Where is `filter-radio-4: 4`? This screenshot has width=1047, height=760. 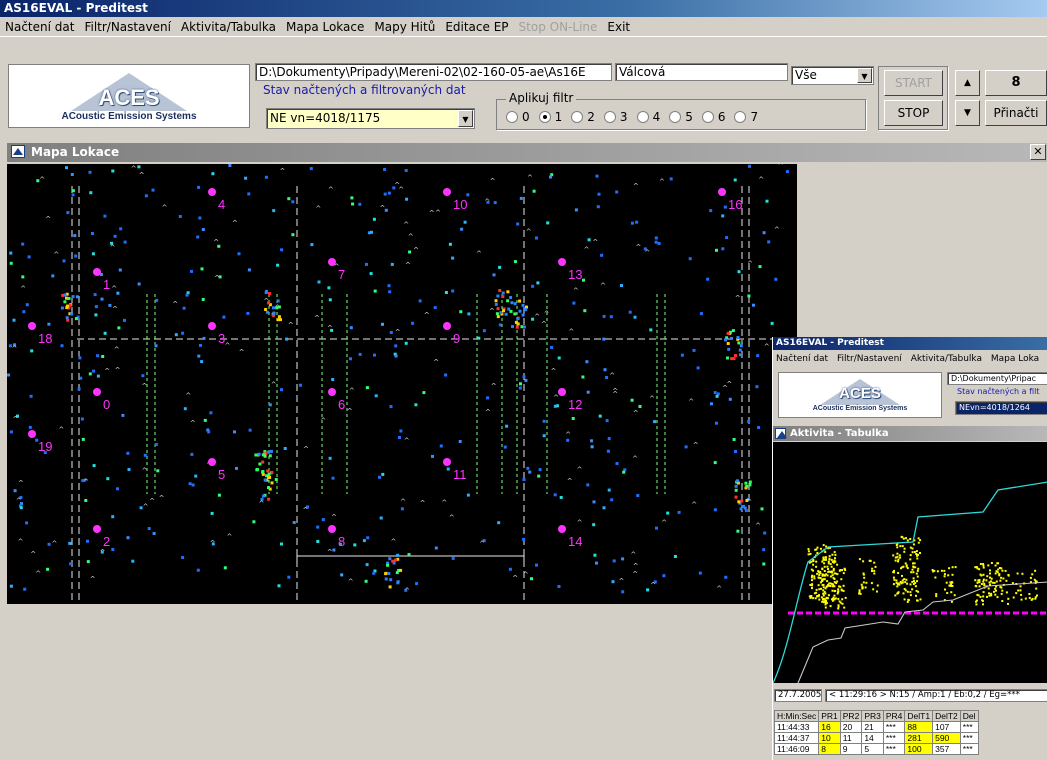 filter-radio-4: 4 is located at coordinates (648, 117).